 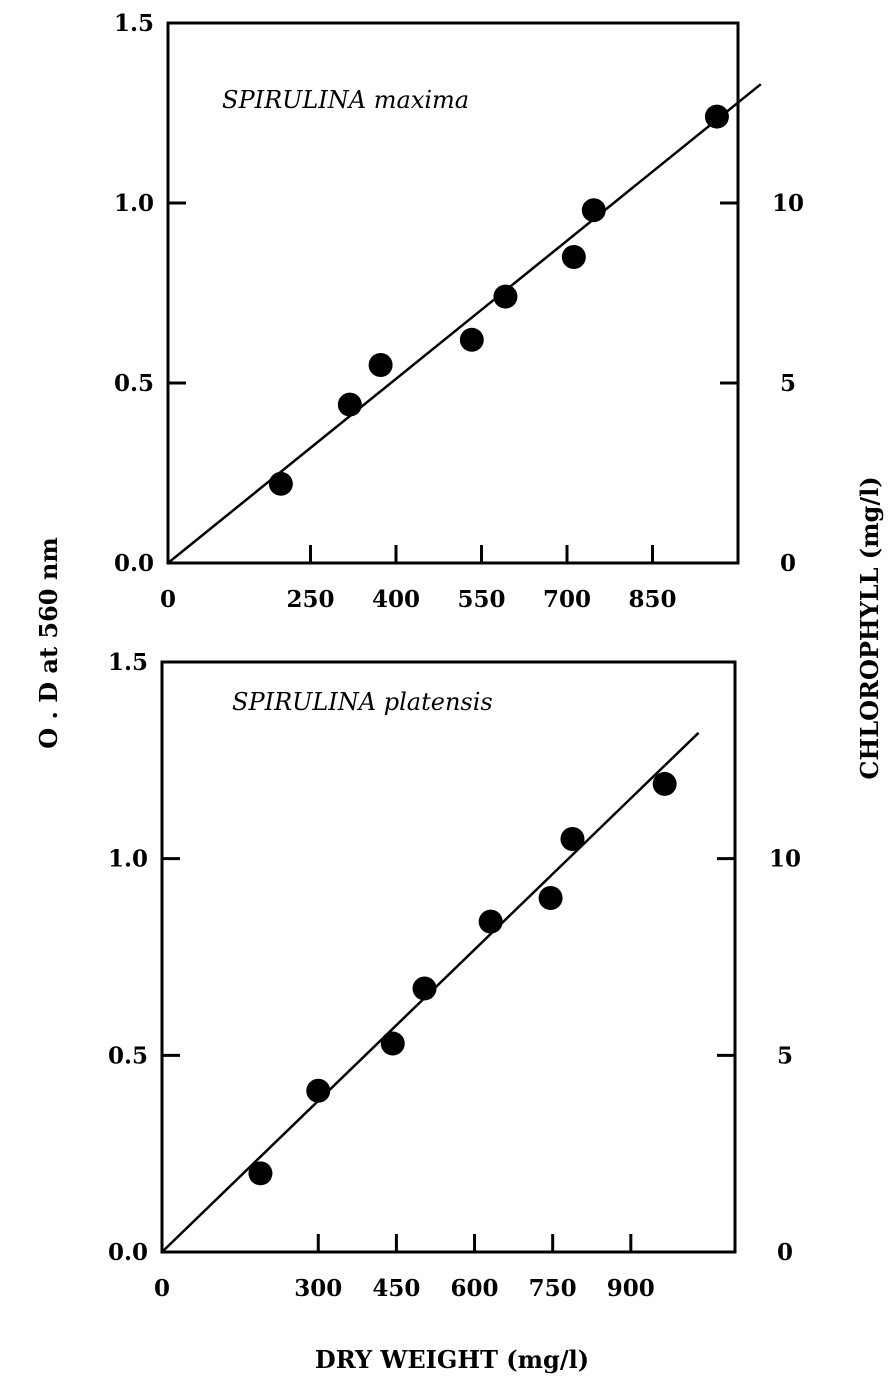 I want to click on x-axis-title: DRY WEIGHT (mg/l), so click(x=452, y=1359).